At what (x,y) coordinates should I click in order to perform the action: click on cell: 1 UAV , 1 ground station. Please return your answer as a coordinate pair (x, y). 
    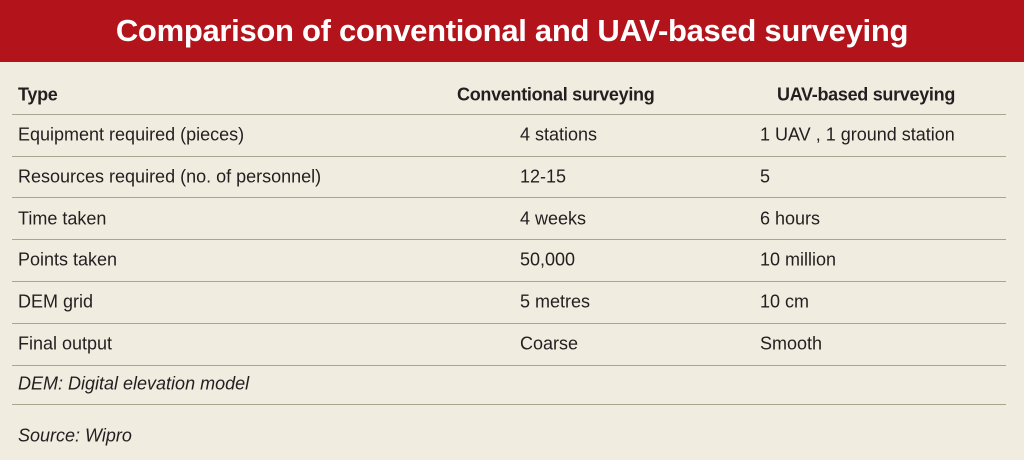
    Looking at the image, I should click on (857, 134).